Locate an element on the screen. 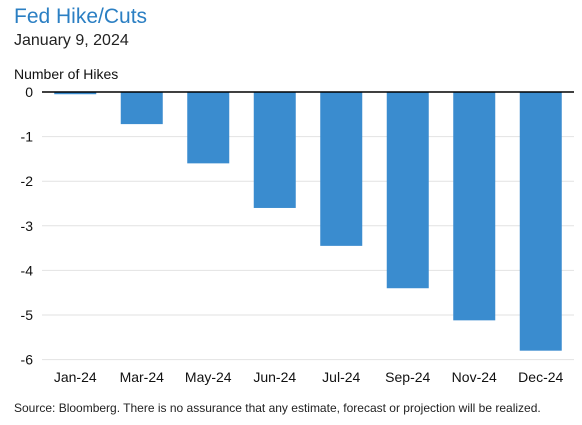  y-axis-label: Number of Hikes is located at coordinates (66, 74).